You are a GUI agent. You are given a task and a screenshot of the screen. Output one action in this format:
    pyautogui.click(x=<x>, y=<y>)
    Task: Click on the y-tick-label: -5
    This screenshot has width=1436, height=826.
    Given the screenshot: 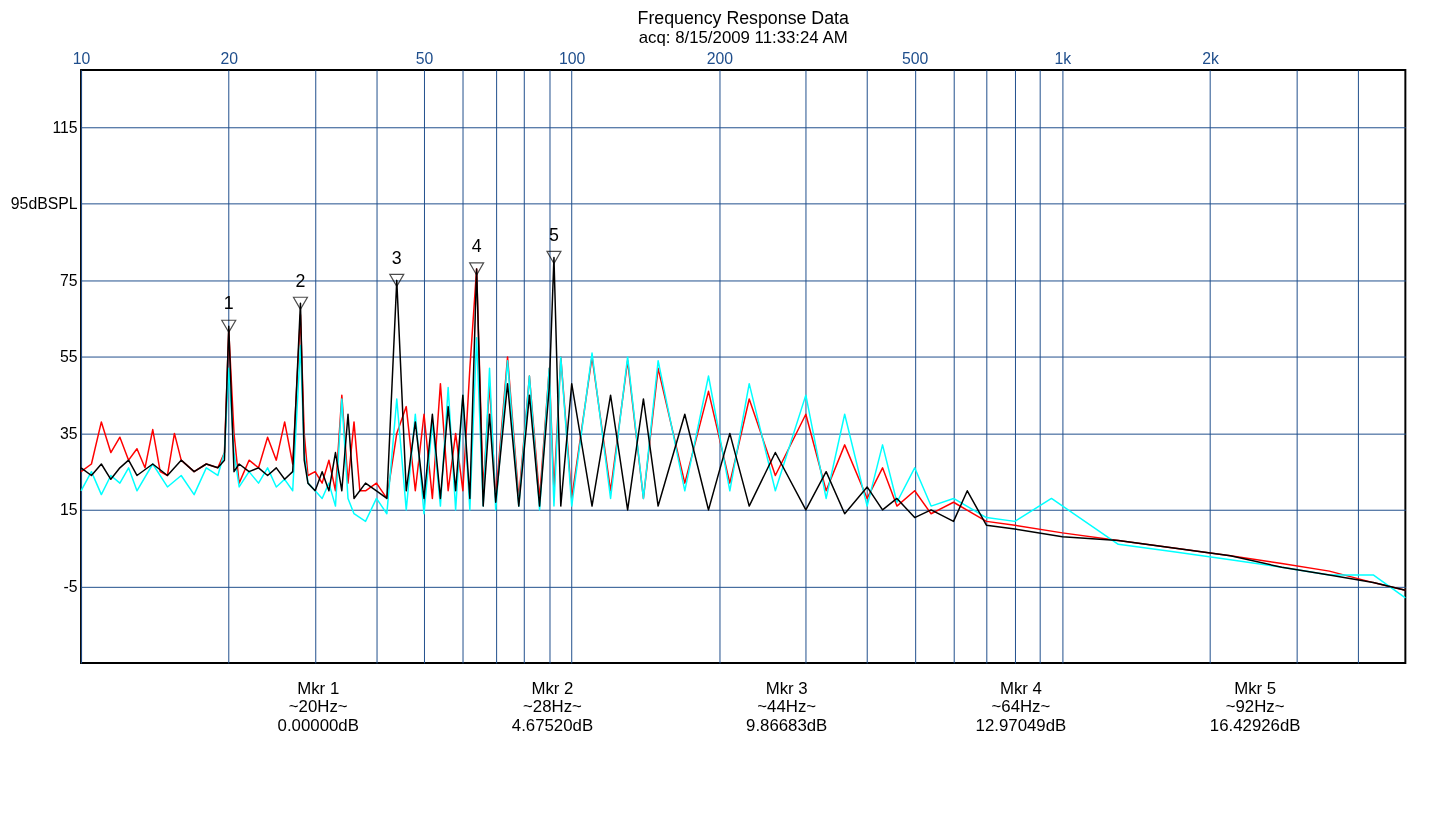 What is the action you would take?
    pyautogui.click(x=70, y=586)
    